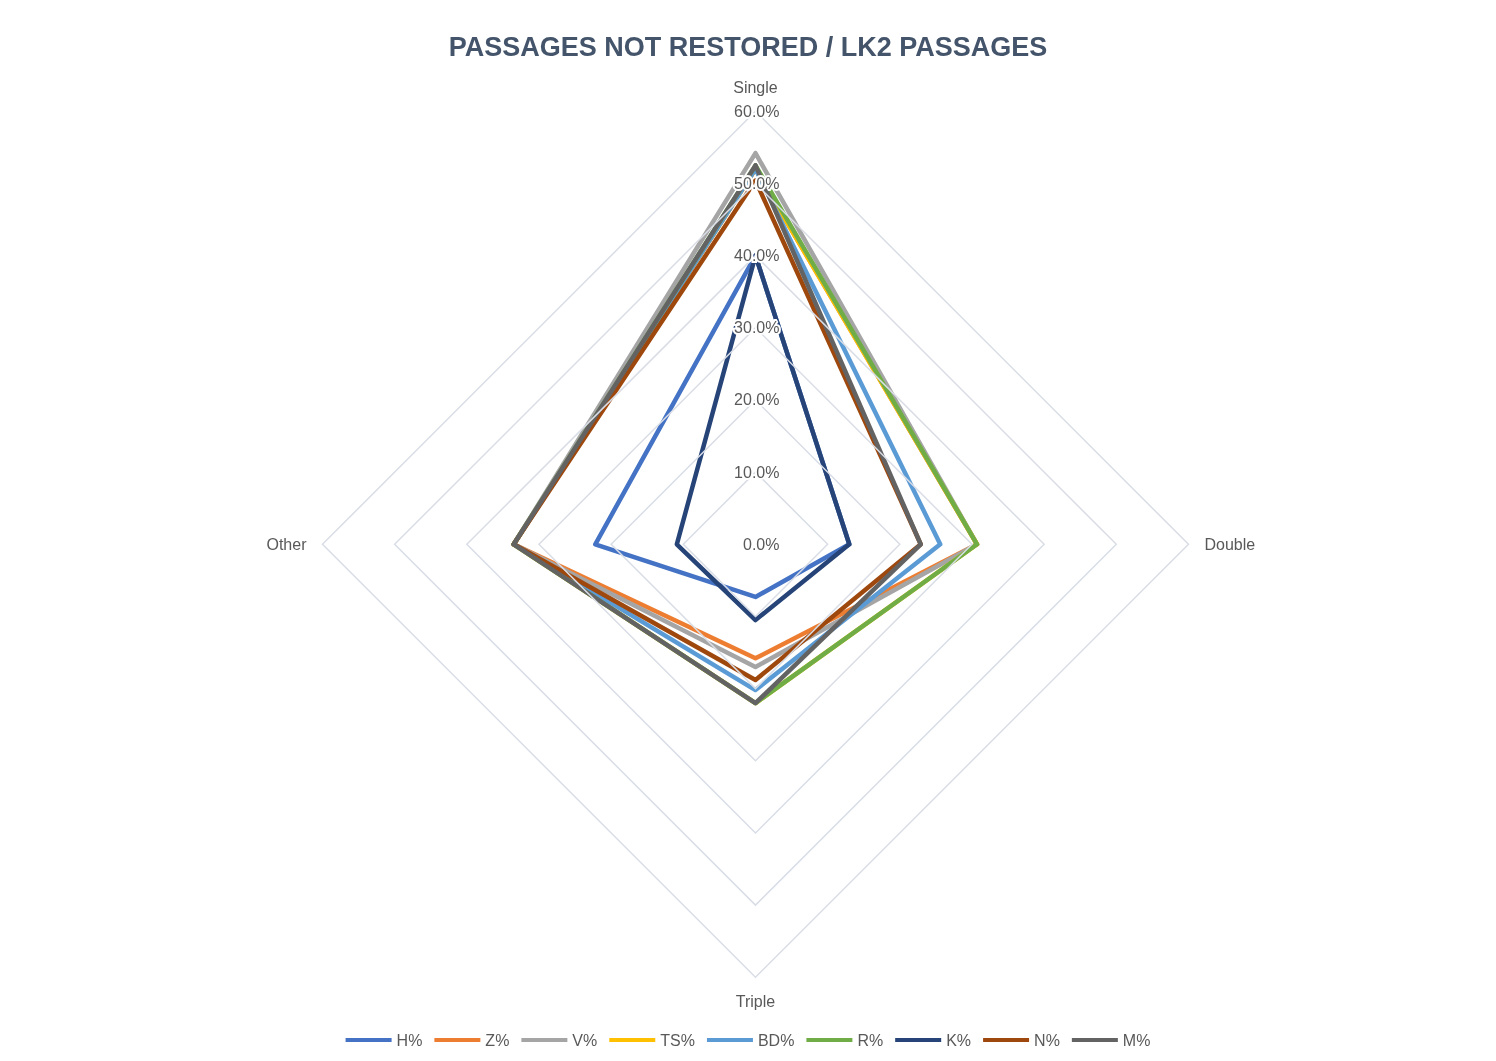  I want to click on legend-label: TS%, so click(677, 1040).